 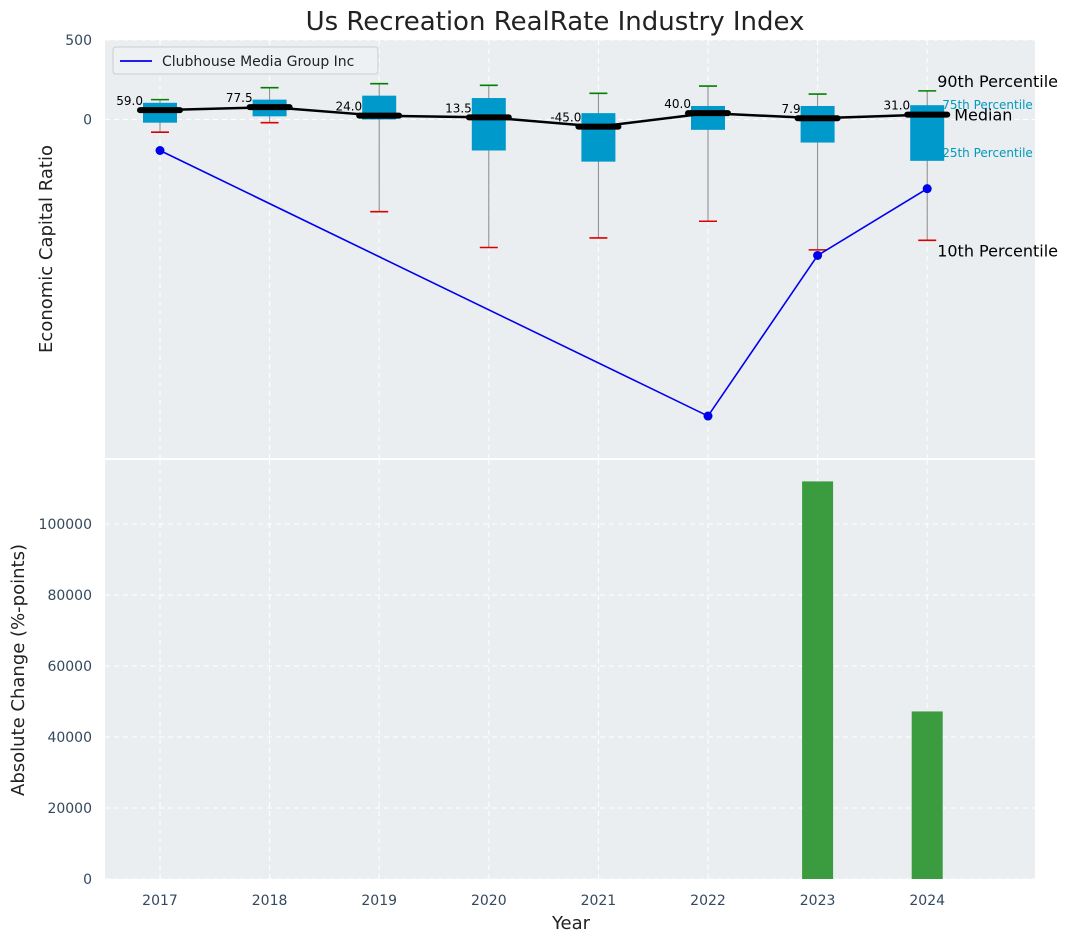 I want to click on median-value-label: 40.0, so click(x=677, y=104).